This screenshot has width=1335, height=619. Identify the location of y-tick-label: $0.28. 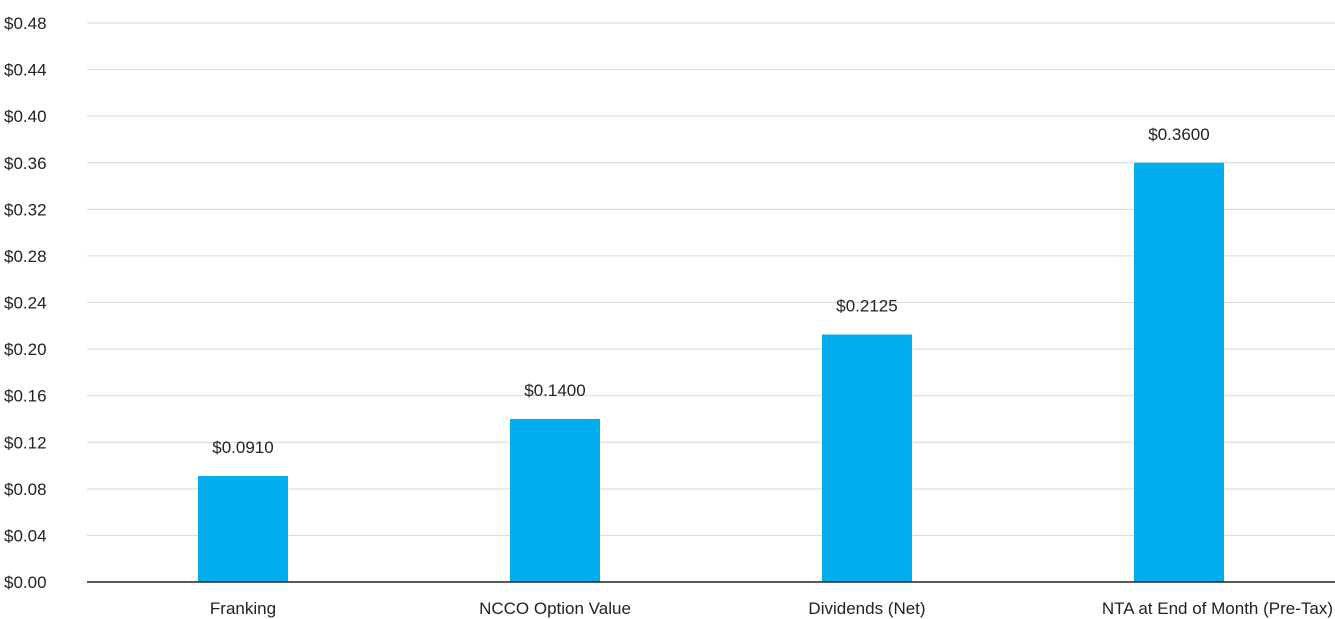
(25, 256).